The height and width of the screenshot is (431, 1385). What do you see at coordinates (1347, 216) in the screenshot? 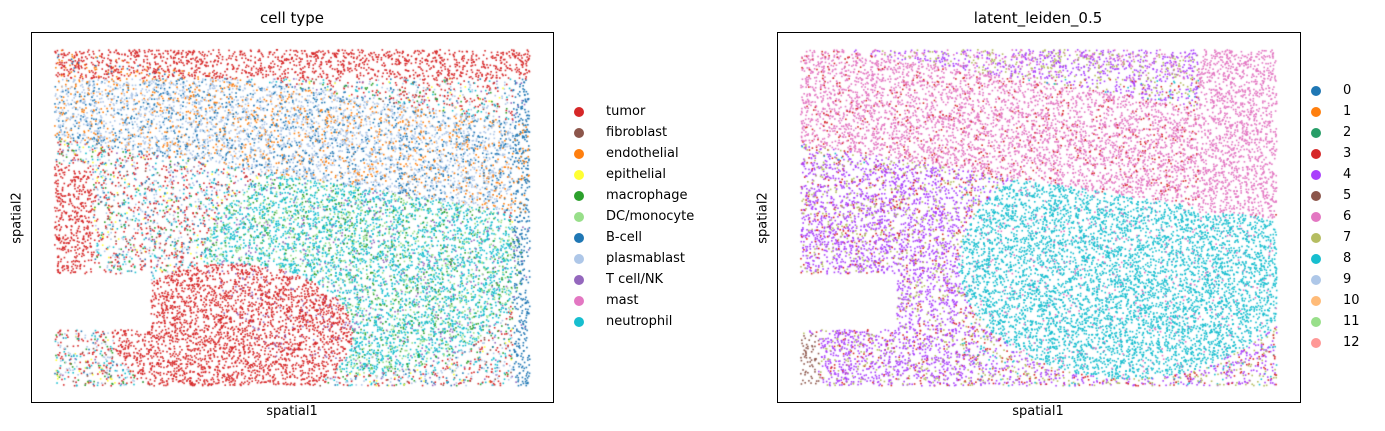
I see `legend-label: 6` at bounding box center [1347, 216].